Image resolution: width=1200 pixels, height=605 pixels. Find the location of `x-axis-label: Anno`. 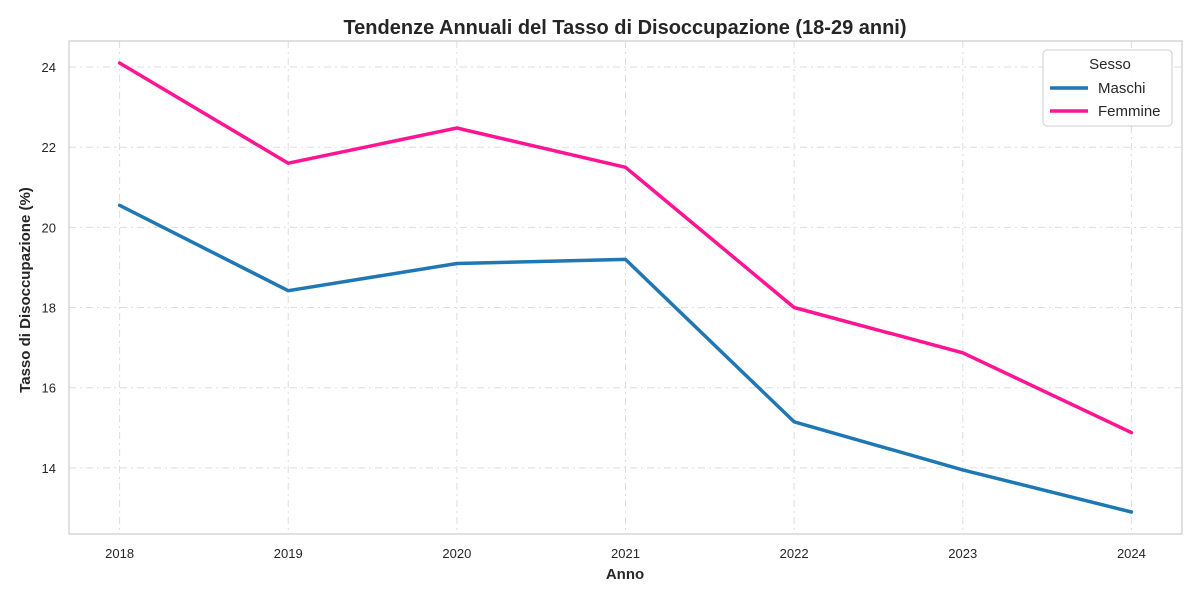

x-axis-label: Anno is located at coordinates (625, 574).